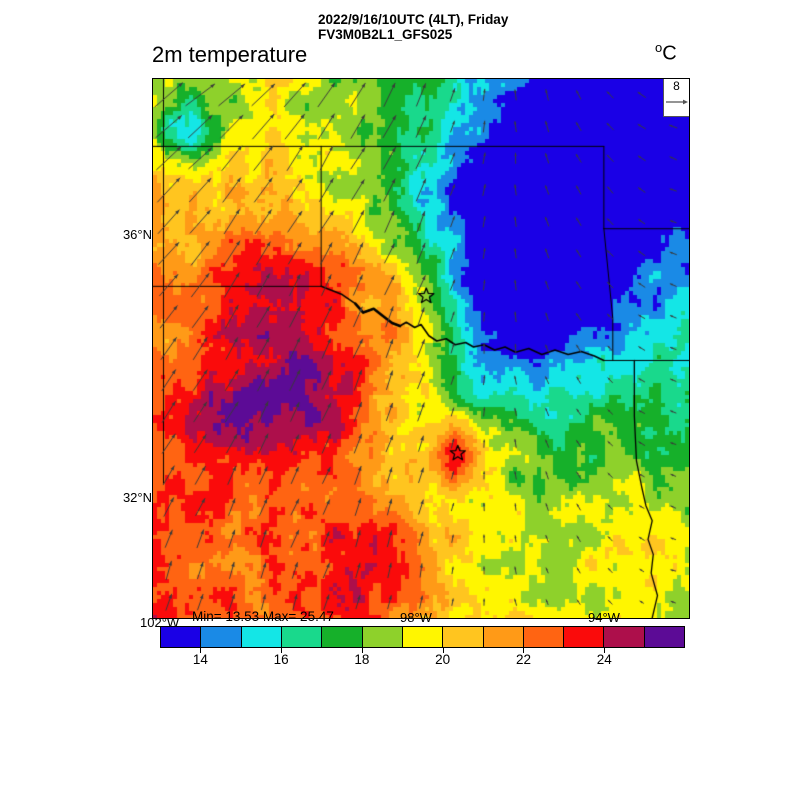 The image size is (800, 800). I want to click on valid-time-title: 2022/9/16/10UTC (4LT), Friday, so click(413, 19).